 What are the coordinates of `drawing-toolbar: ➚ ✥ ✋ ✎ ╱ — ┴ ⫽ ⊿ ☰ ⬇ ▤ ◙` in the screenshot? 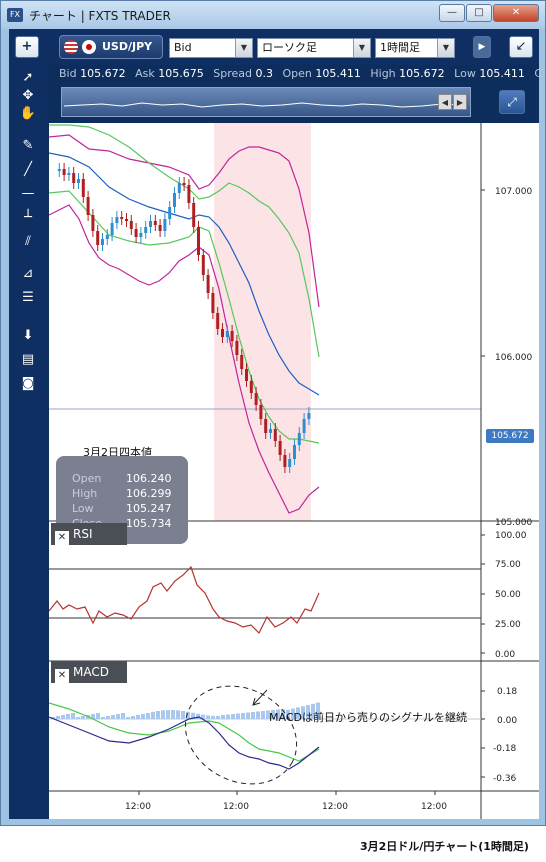 It's located at (28, 442).